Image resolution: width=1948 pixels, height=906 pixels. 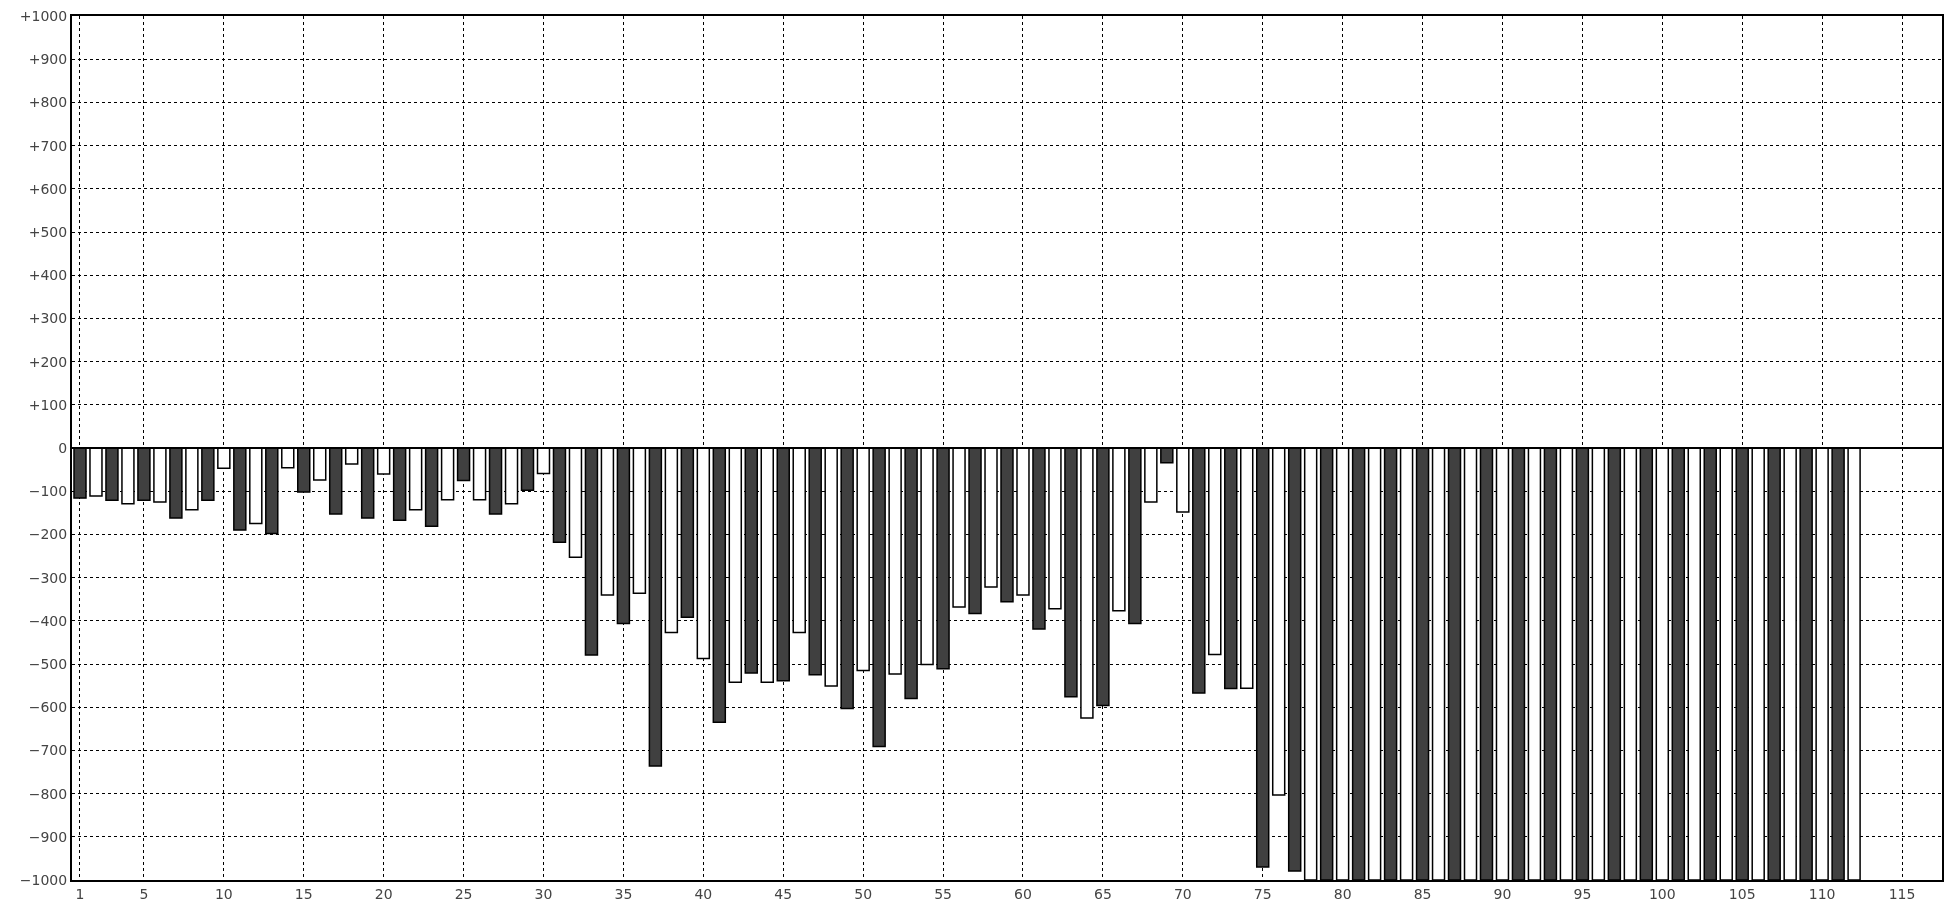 What do you see at coordinates (63, 447) in the screenshot?
I see `y-tick-label: 0` at bounding box center [63, 447].